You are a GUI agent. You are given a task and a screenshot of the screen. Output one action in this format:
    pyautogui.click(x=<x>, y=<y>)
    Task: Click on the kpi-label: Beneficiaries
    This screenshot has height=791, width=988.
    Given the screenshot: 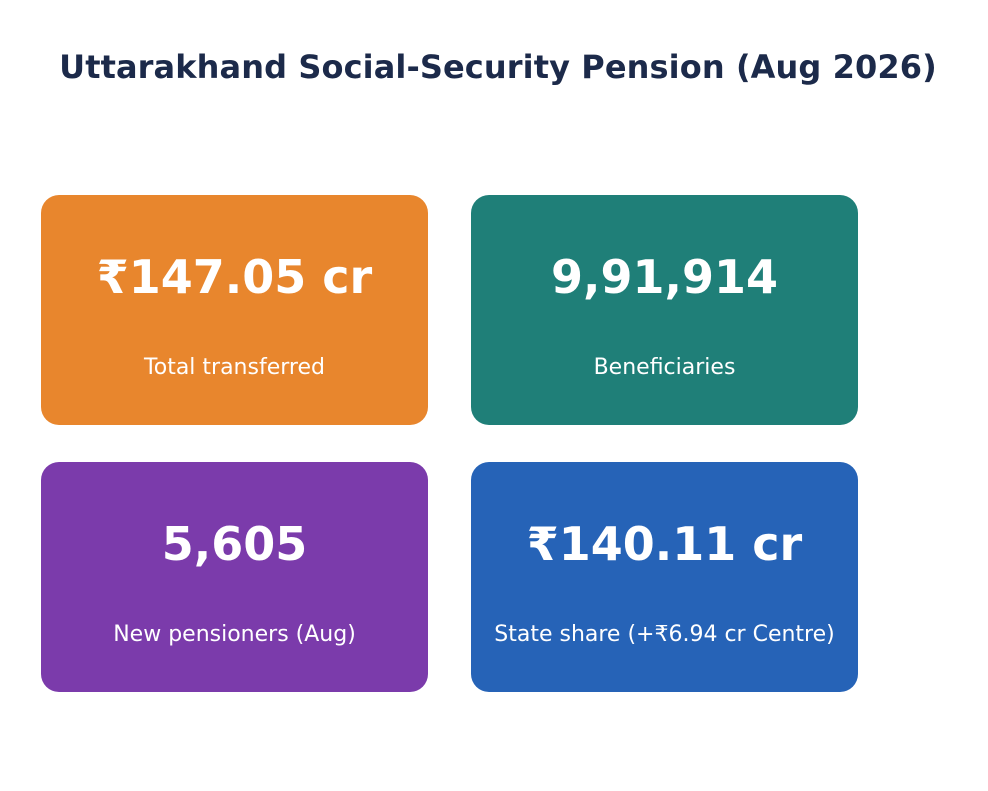 What is the action you would take?
    pyautogui.click(x=664, y=367)
    